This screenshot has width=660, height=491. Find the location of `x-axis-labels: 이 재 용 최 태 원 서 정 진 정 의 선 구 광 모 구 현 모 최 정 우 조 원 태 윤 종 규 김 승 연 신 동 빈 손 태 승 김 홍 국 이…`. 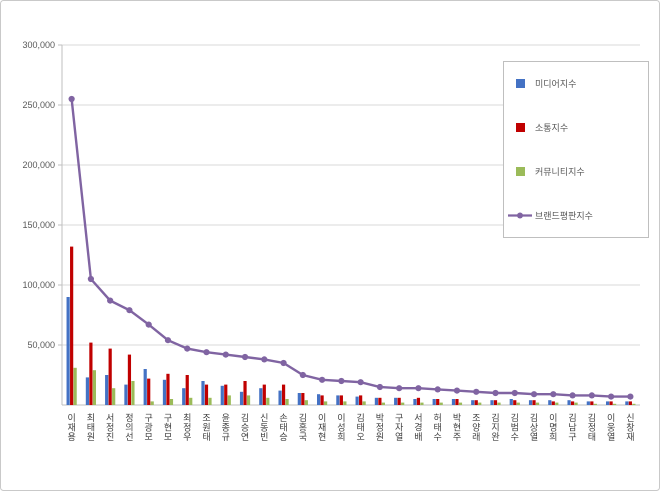

x-axis-labels: 이 재 용 최 태 원 서 정 진 정 의 선 구 광 모 구 현 모 최 정 우 조 원 태 윤 종 규 김 승 연 신 동 빈 손 태 승 김 홍 국 이… is located at coordinates (350, 427).